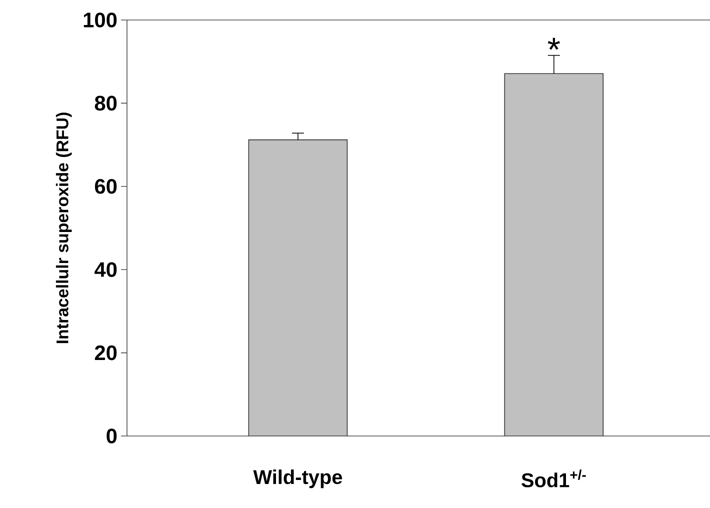 The image size is (710, 508). Describe the element at coordinates (105, 352) in the screenshot. I see `y-tick-label: 20` at that location.